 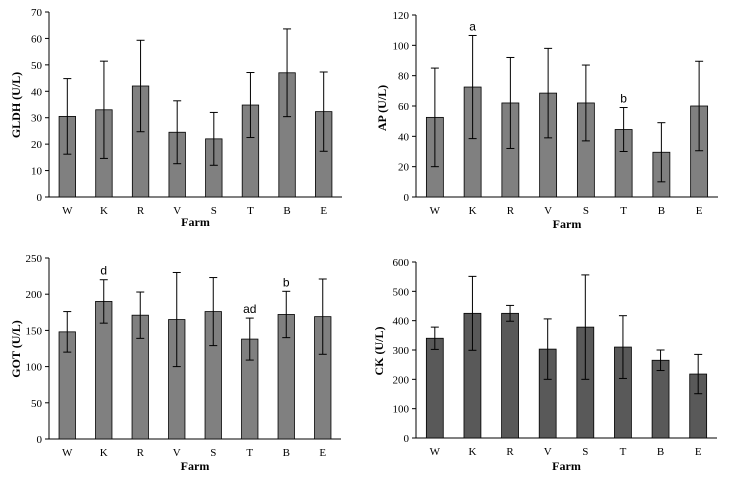 I want to click on ck-y-tick-label: 600, so click(x=401, y=263).